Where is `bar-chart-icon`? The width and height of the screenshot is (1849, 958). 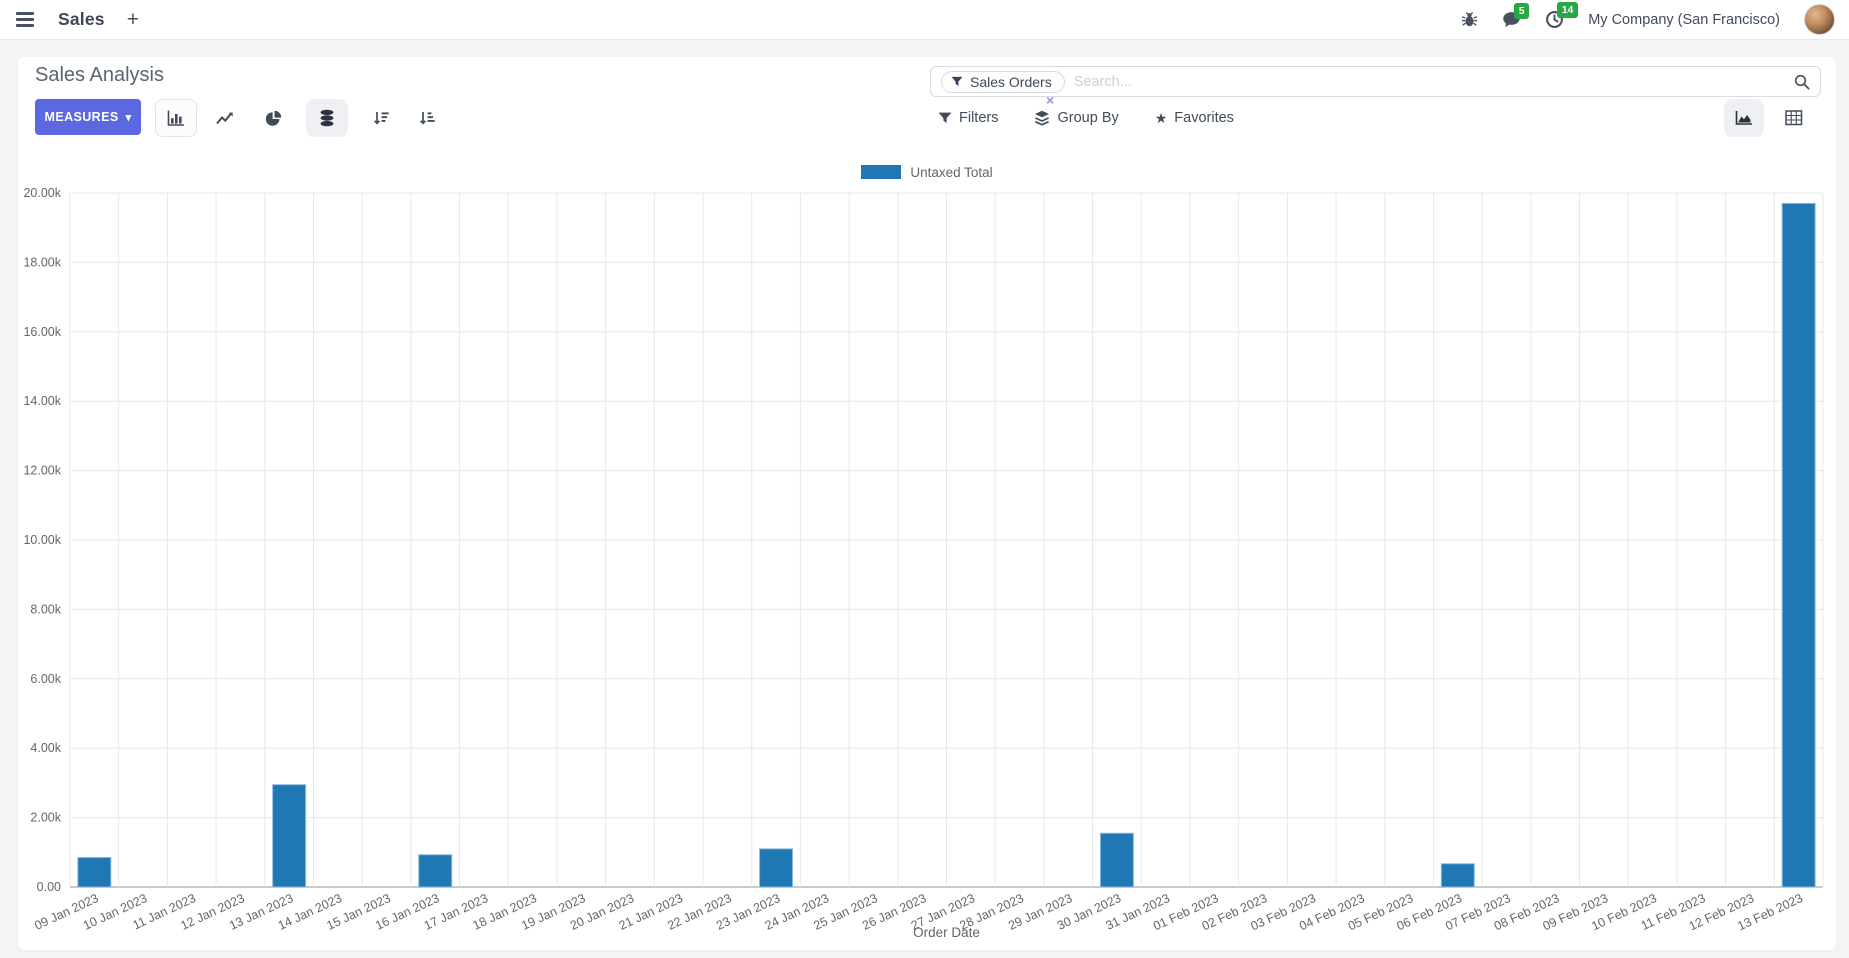
bar-chart-icon is located at coordinates (175, 118).